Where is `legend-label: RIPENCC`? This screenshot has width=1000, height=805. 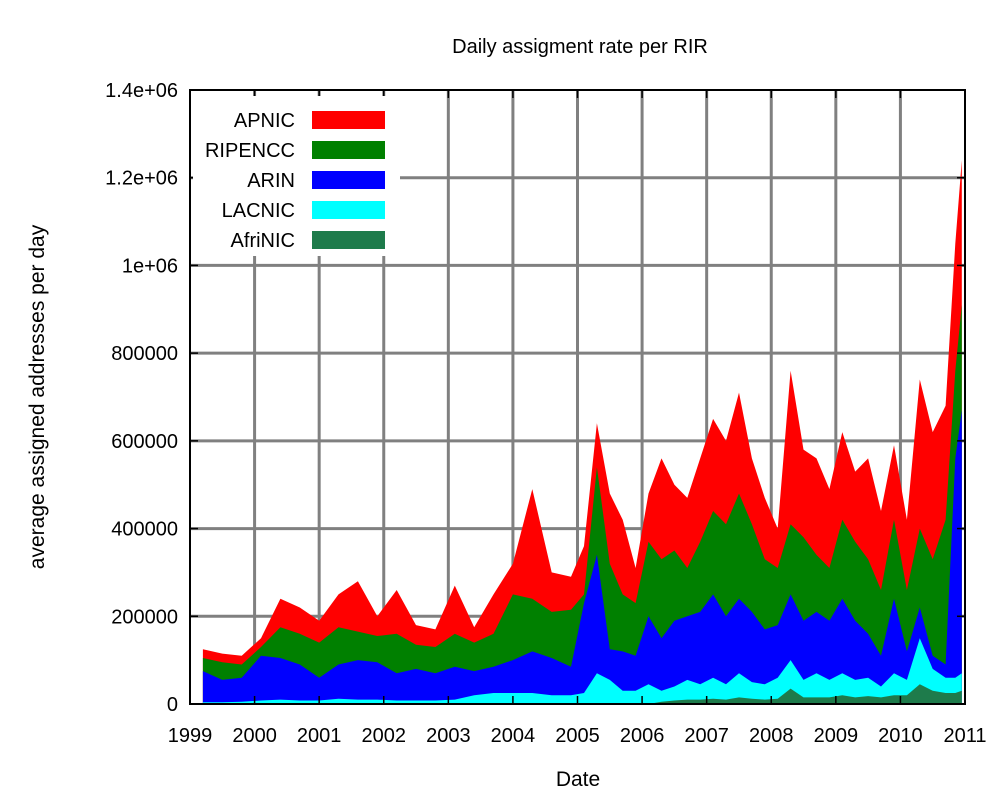
legend-label: RIPENCC is located at coordinates (250, 151).